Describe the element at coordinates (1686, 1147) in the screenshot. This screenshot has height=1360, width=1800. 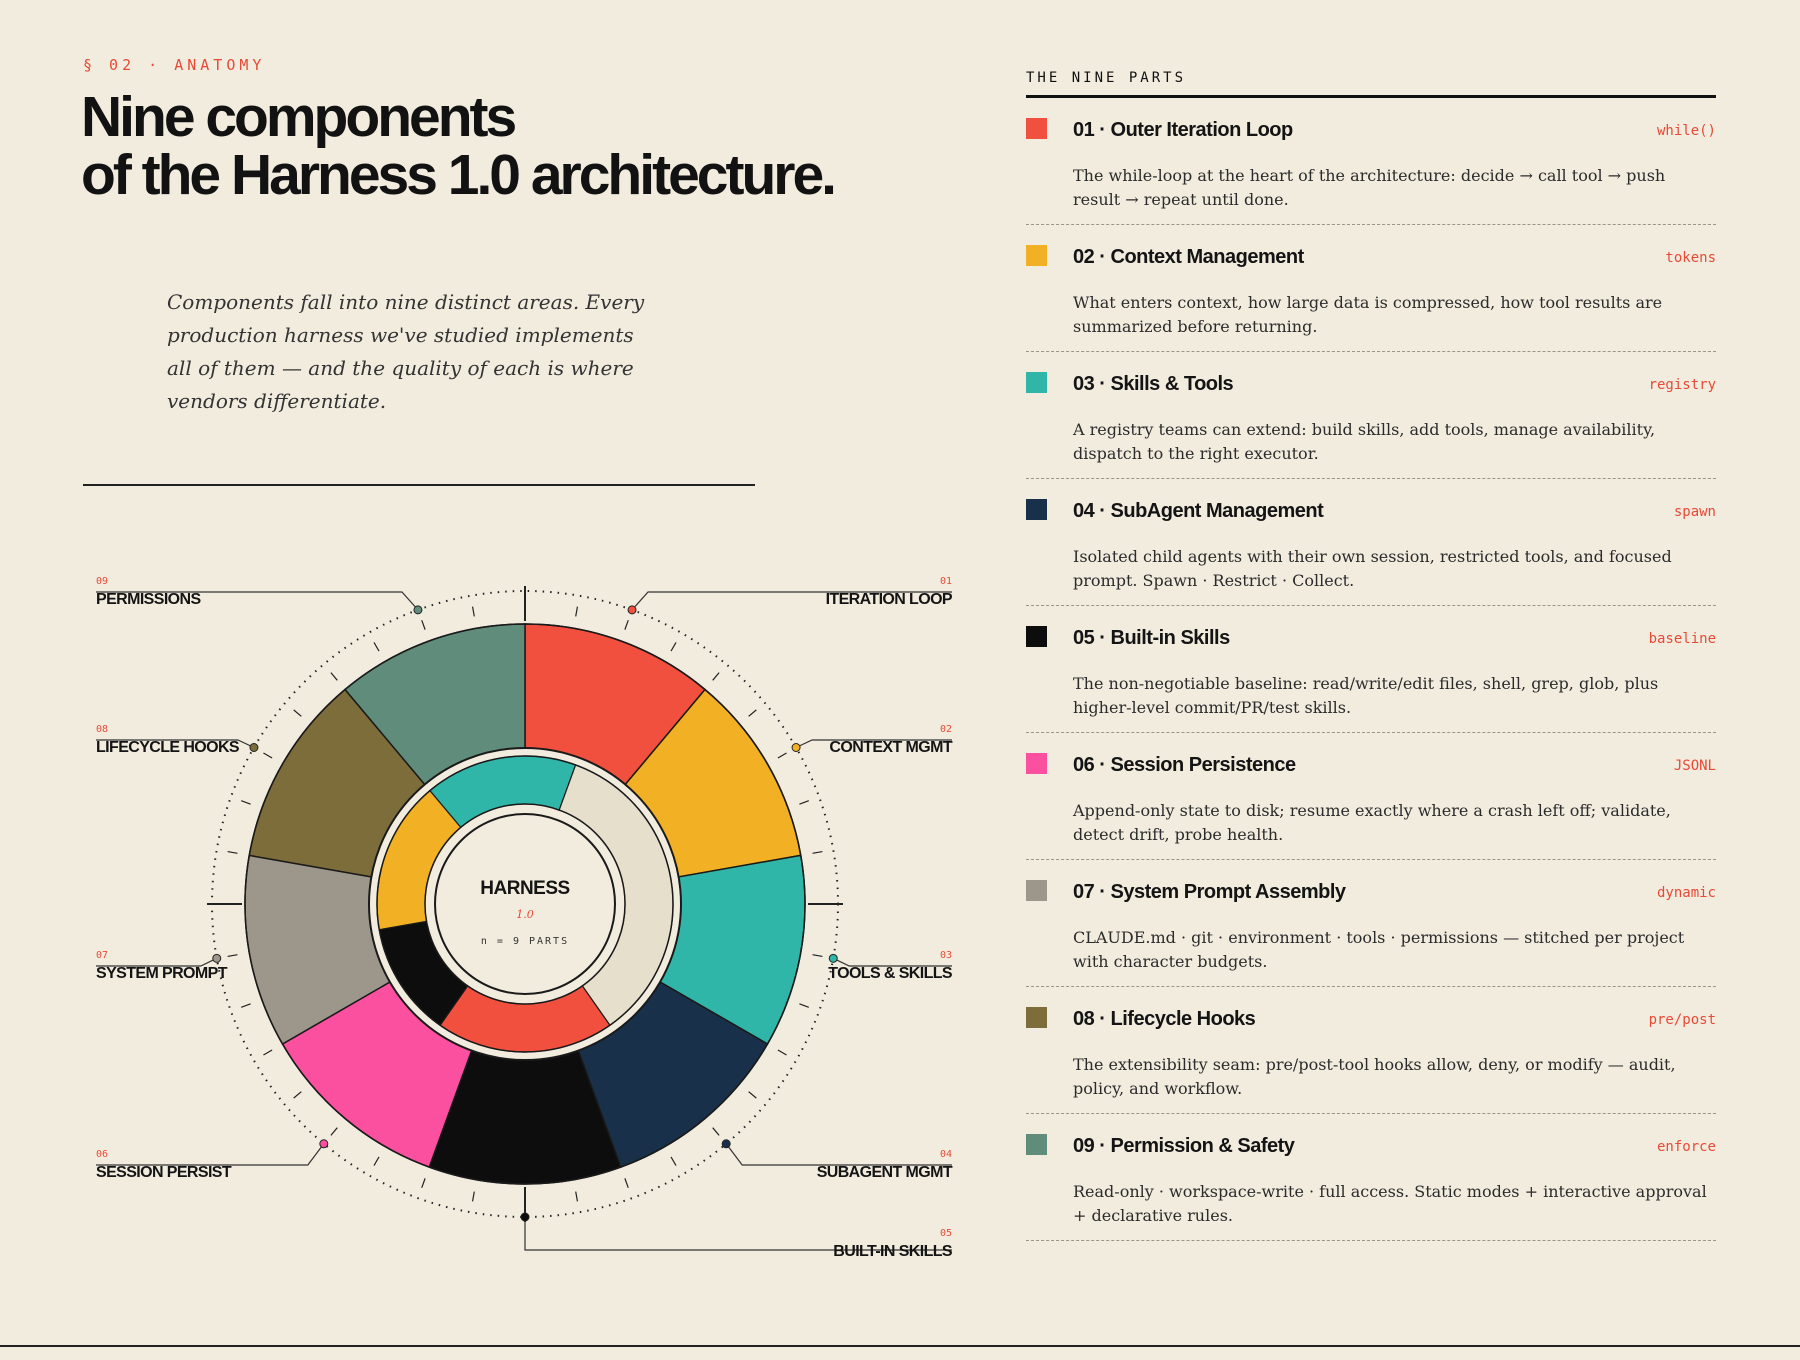
I see `part-tag: enforce` at that location.